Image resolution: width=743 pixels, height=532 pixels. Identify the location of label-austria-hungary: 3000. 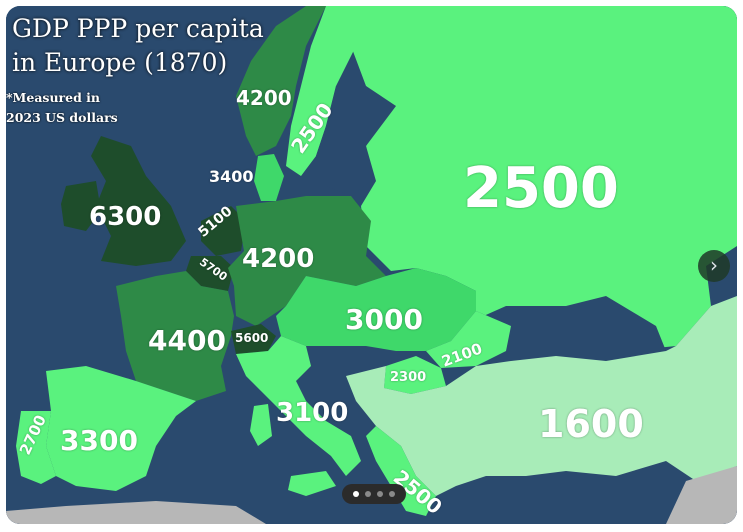
(384, 319).